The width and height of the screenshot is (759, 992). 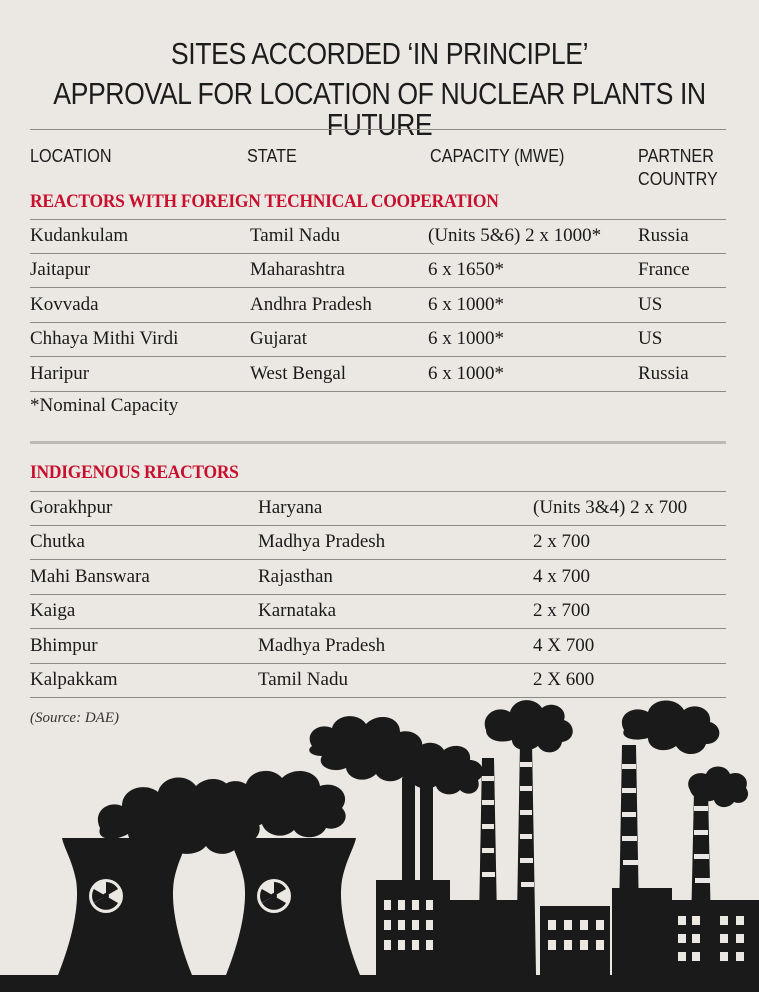 I want to click on table-row: Kovvada Andhra Pradesh 6 x 1000* US, so click(x=379, y=305).